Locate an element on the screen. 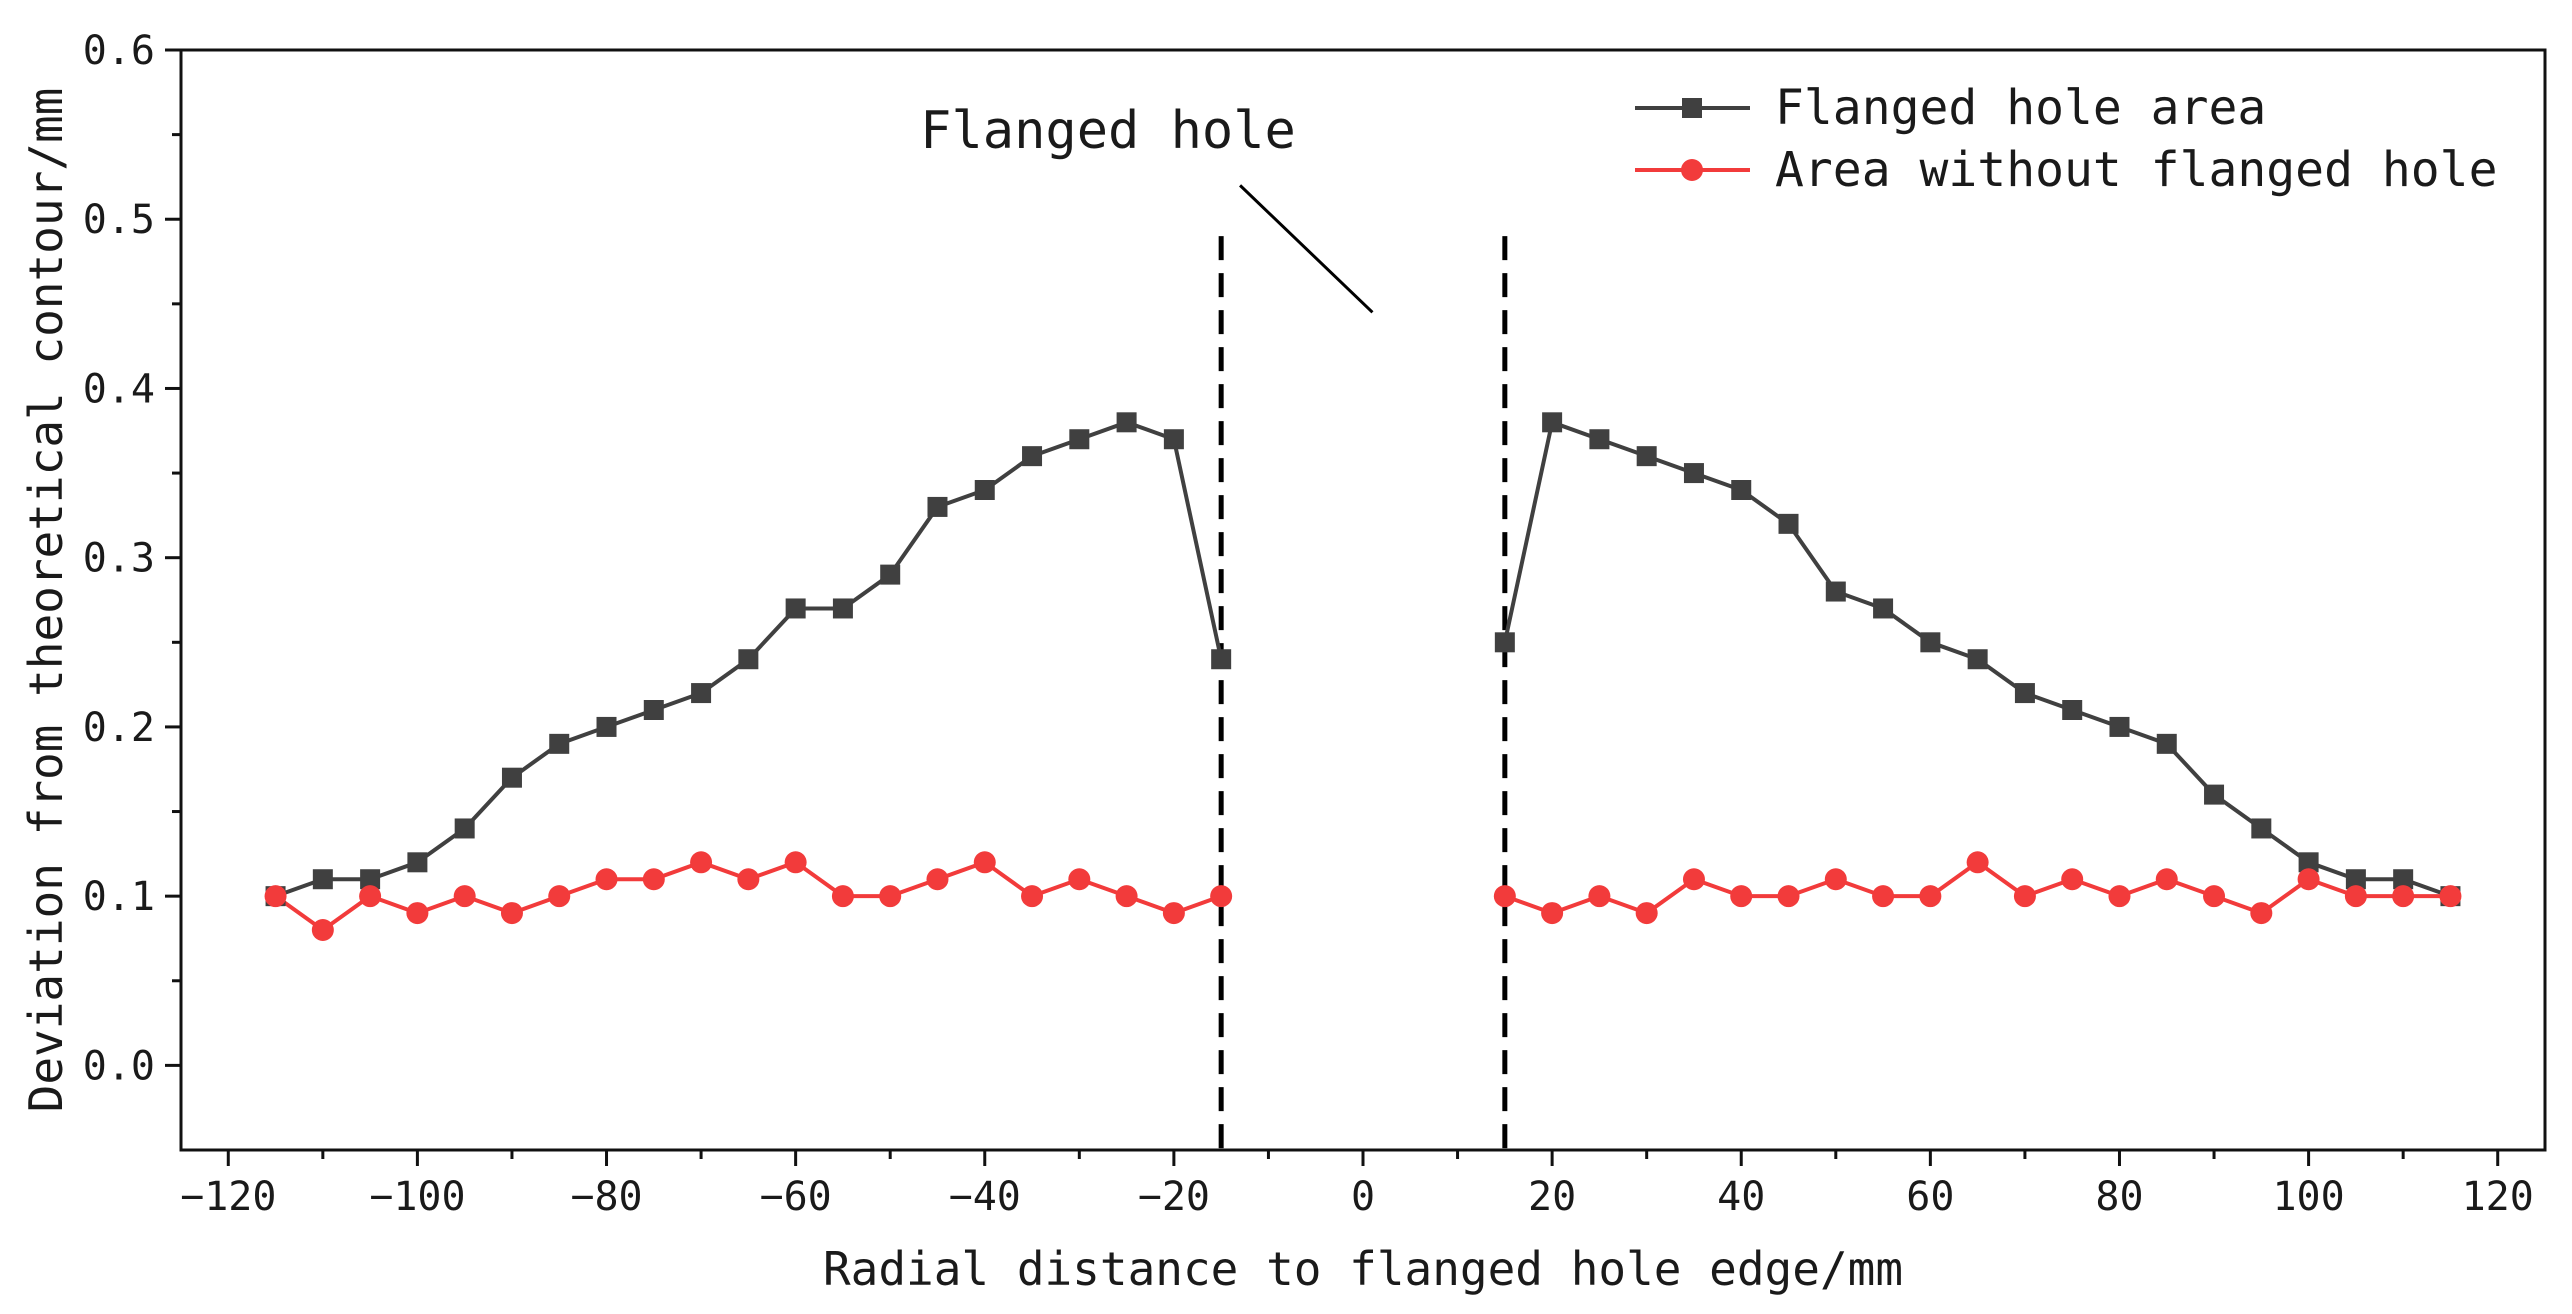 Image resolution: width=2572 pixels, height=1314 pixels. x-tick-label: 60 is located at coordinates (1930, 1197).